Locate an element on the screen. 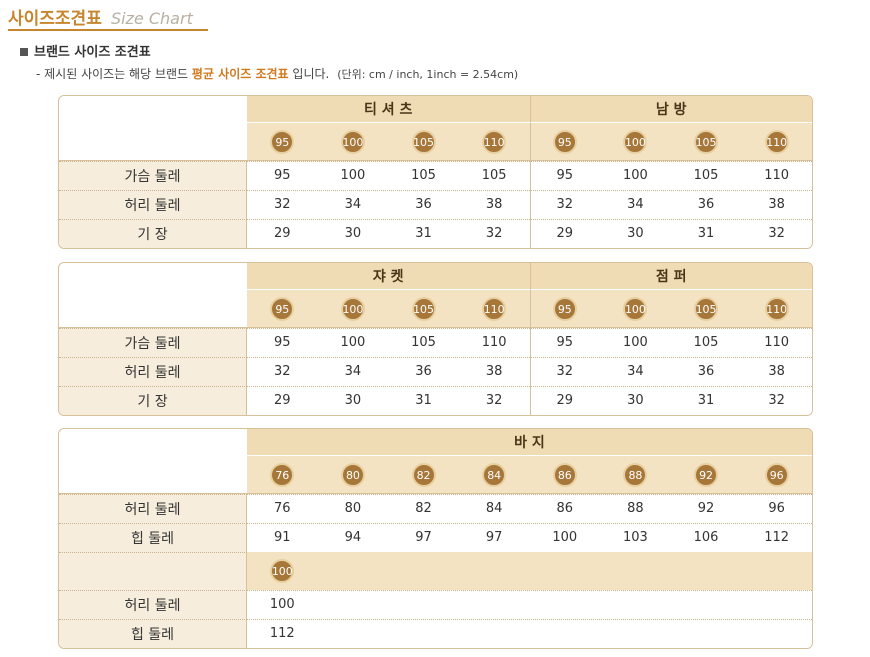  size-badge: 92 is located at coordinates (706, 475).